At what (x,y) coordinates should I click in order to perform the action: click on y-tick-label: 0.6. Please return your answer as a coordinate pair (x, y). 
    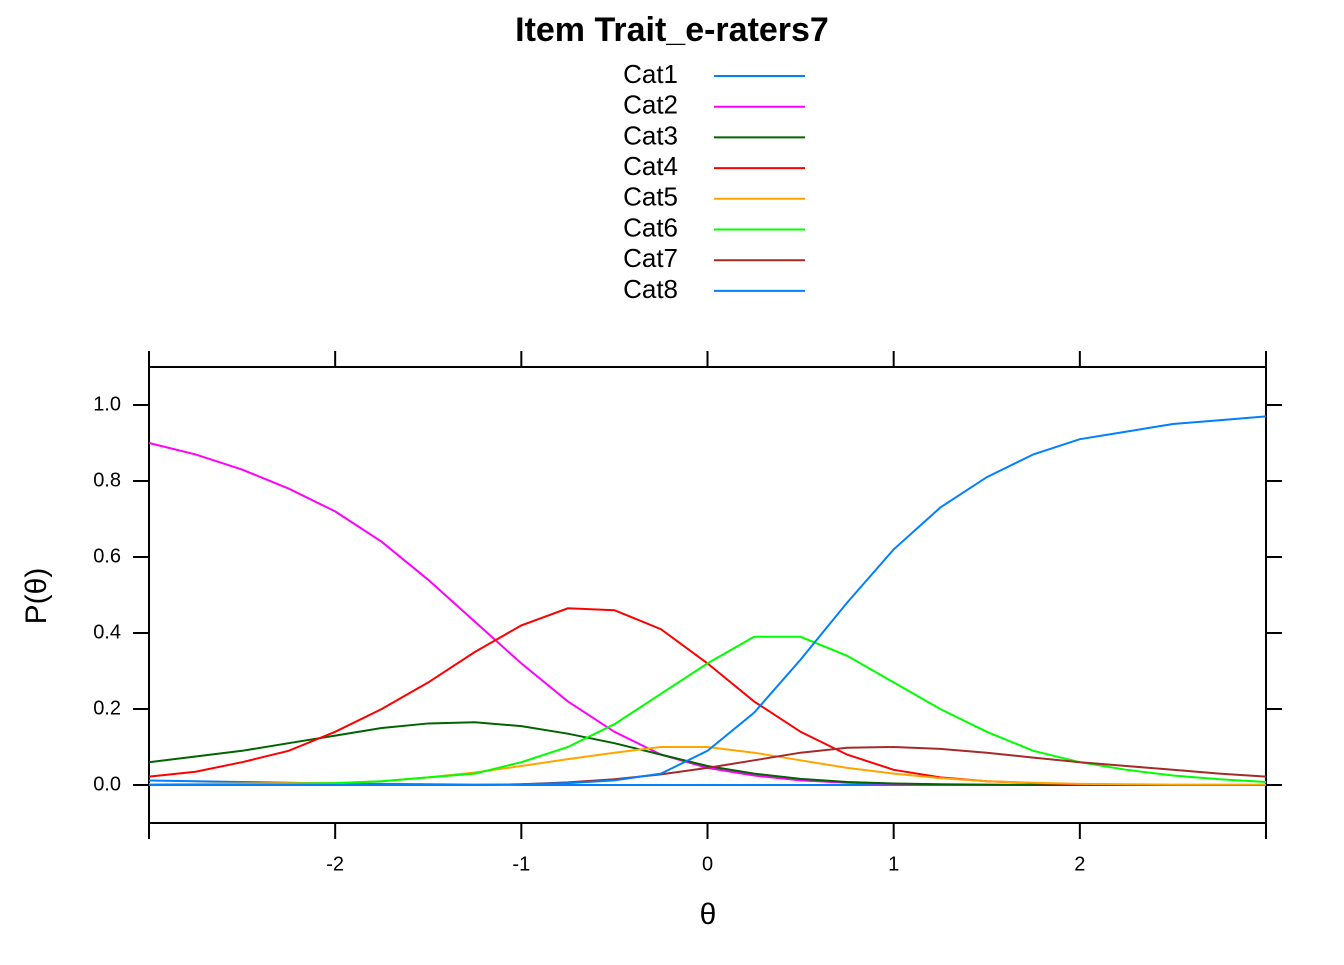
    Looking at the image, I should click on (107, 556).